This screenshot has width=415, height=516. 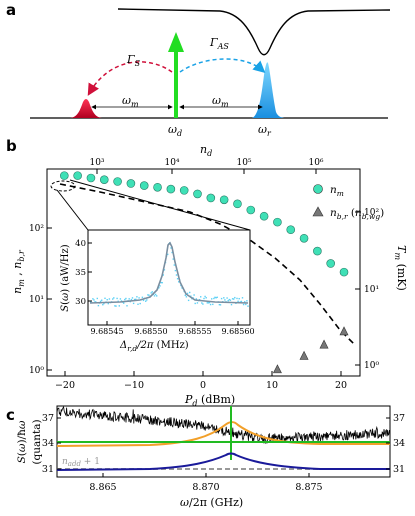 I want to click on x-axis-ticks: −20 −10 0 10 20, so click(x=201, y=381).